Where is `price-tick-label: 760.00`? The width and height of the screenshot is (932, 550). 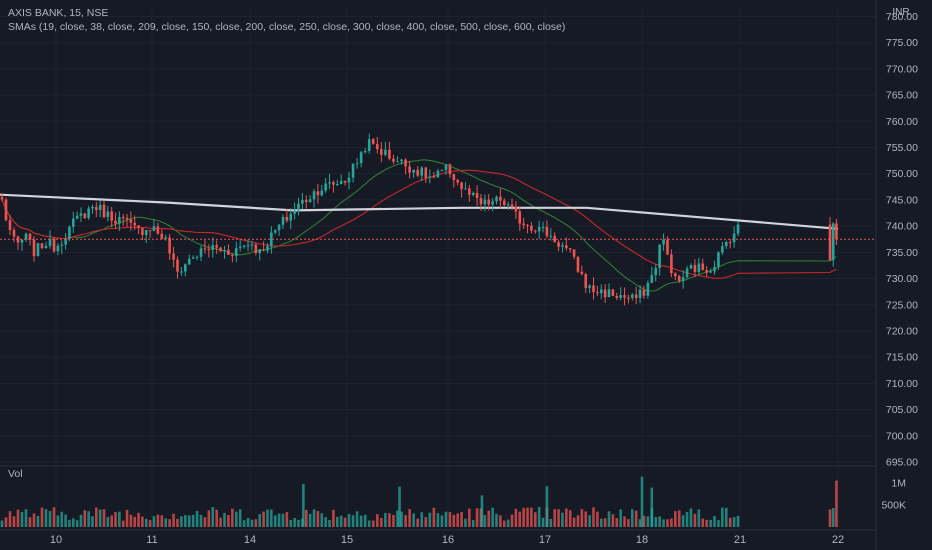 price-tick-label: 760.00 is located at coordinates (902, 122).